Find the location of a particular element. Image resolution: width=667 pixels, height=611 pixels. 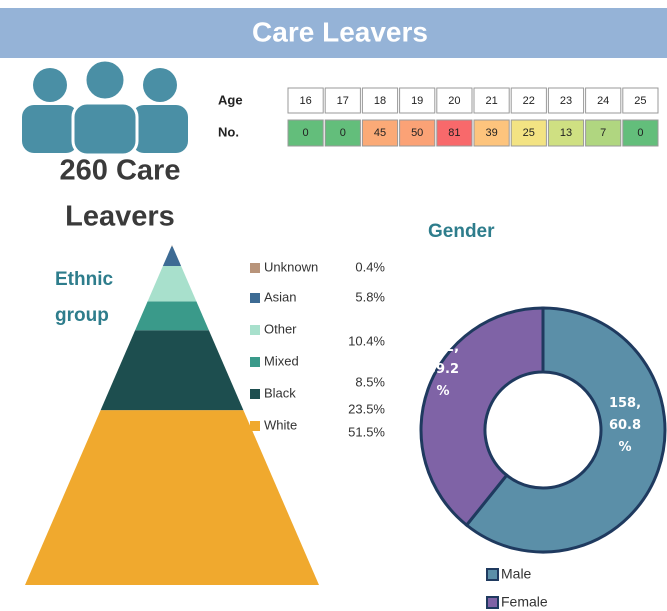

count-label: 81 is located at coordinates (454, 133).